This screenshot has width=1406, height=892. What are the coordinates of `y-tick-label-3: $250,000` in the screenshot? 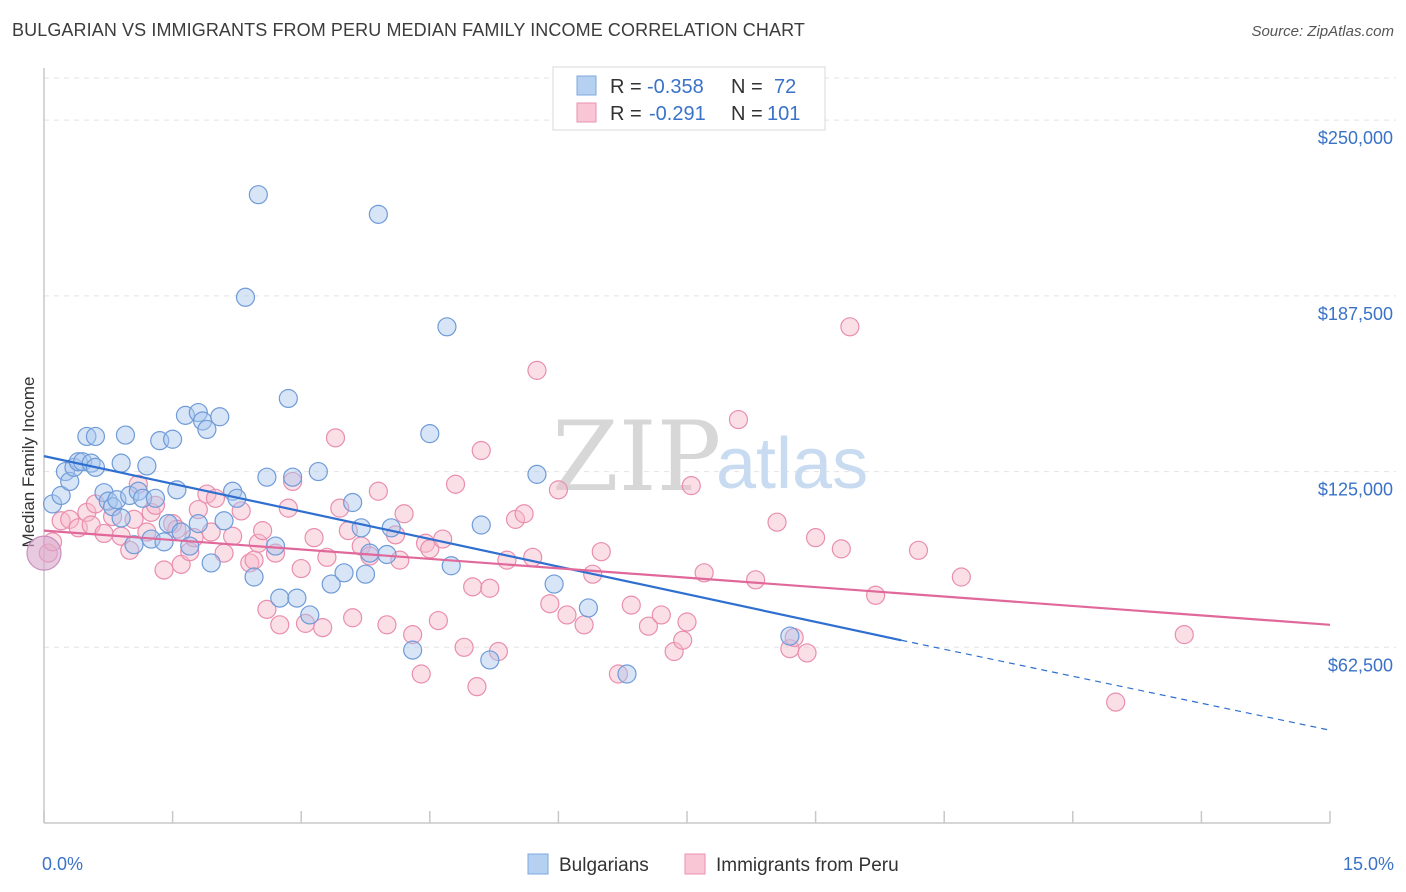 It's located at (1355, 138).